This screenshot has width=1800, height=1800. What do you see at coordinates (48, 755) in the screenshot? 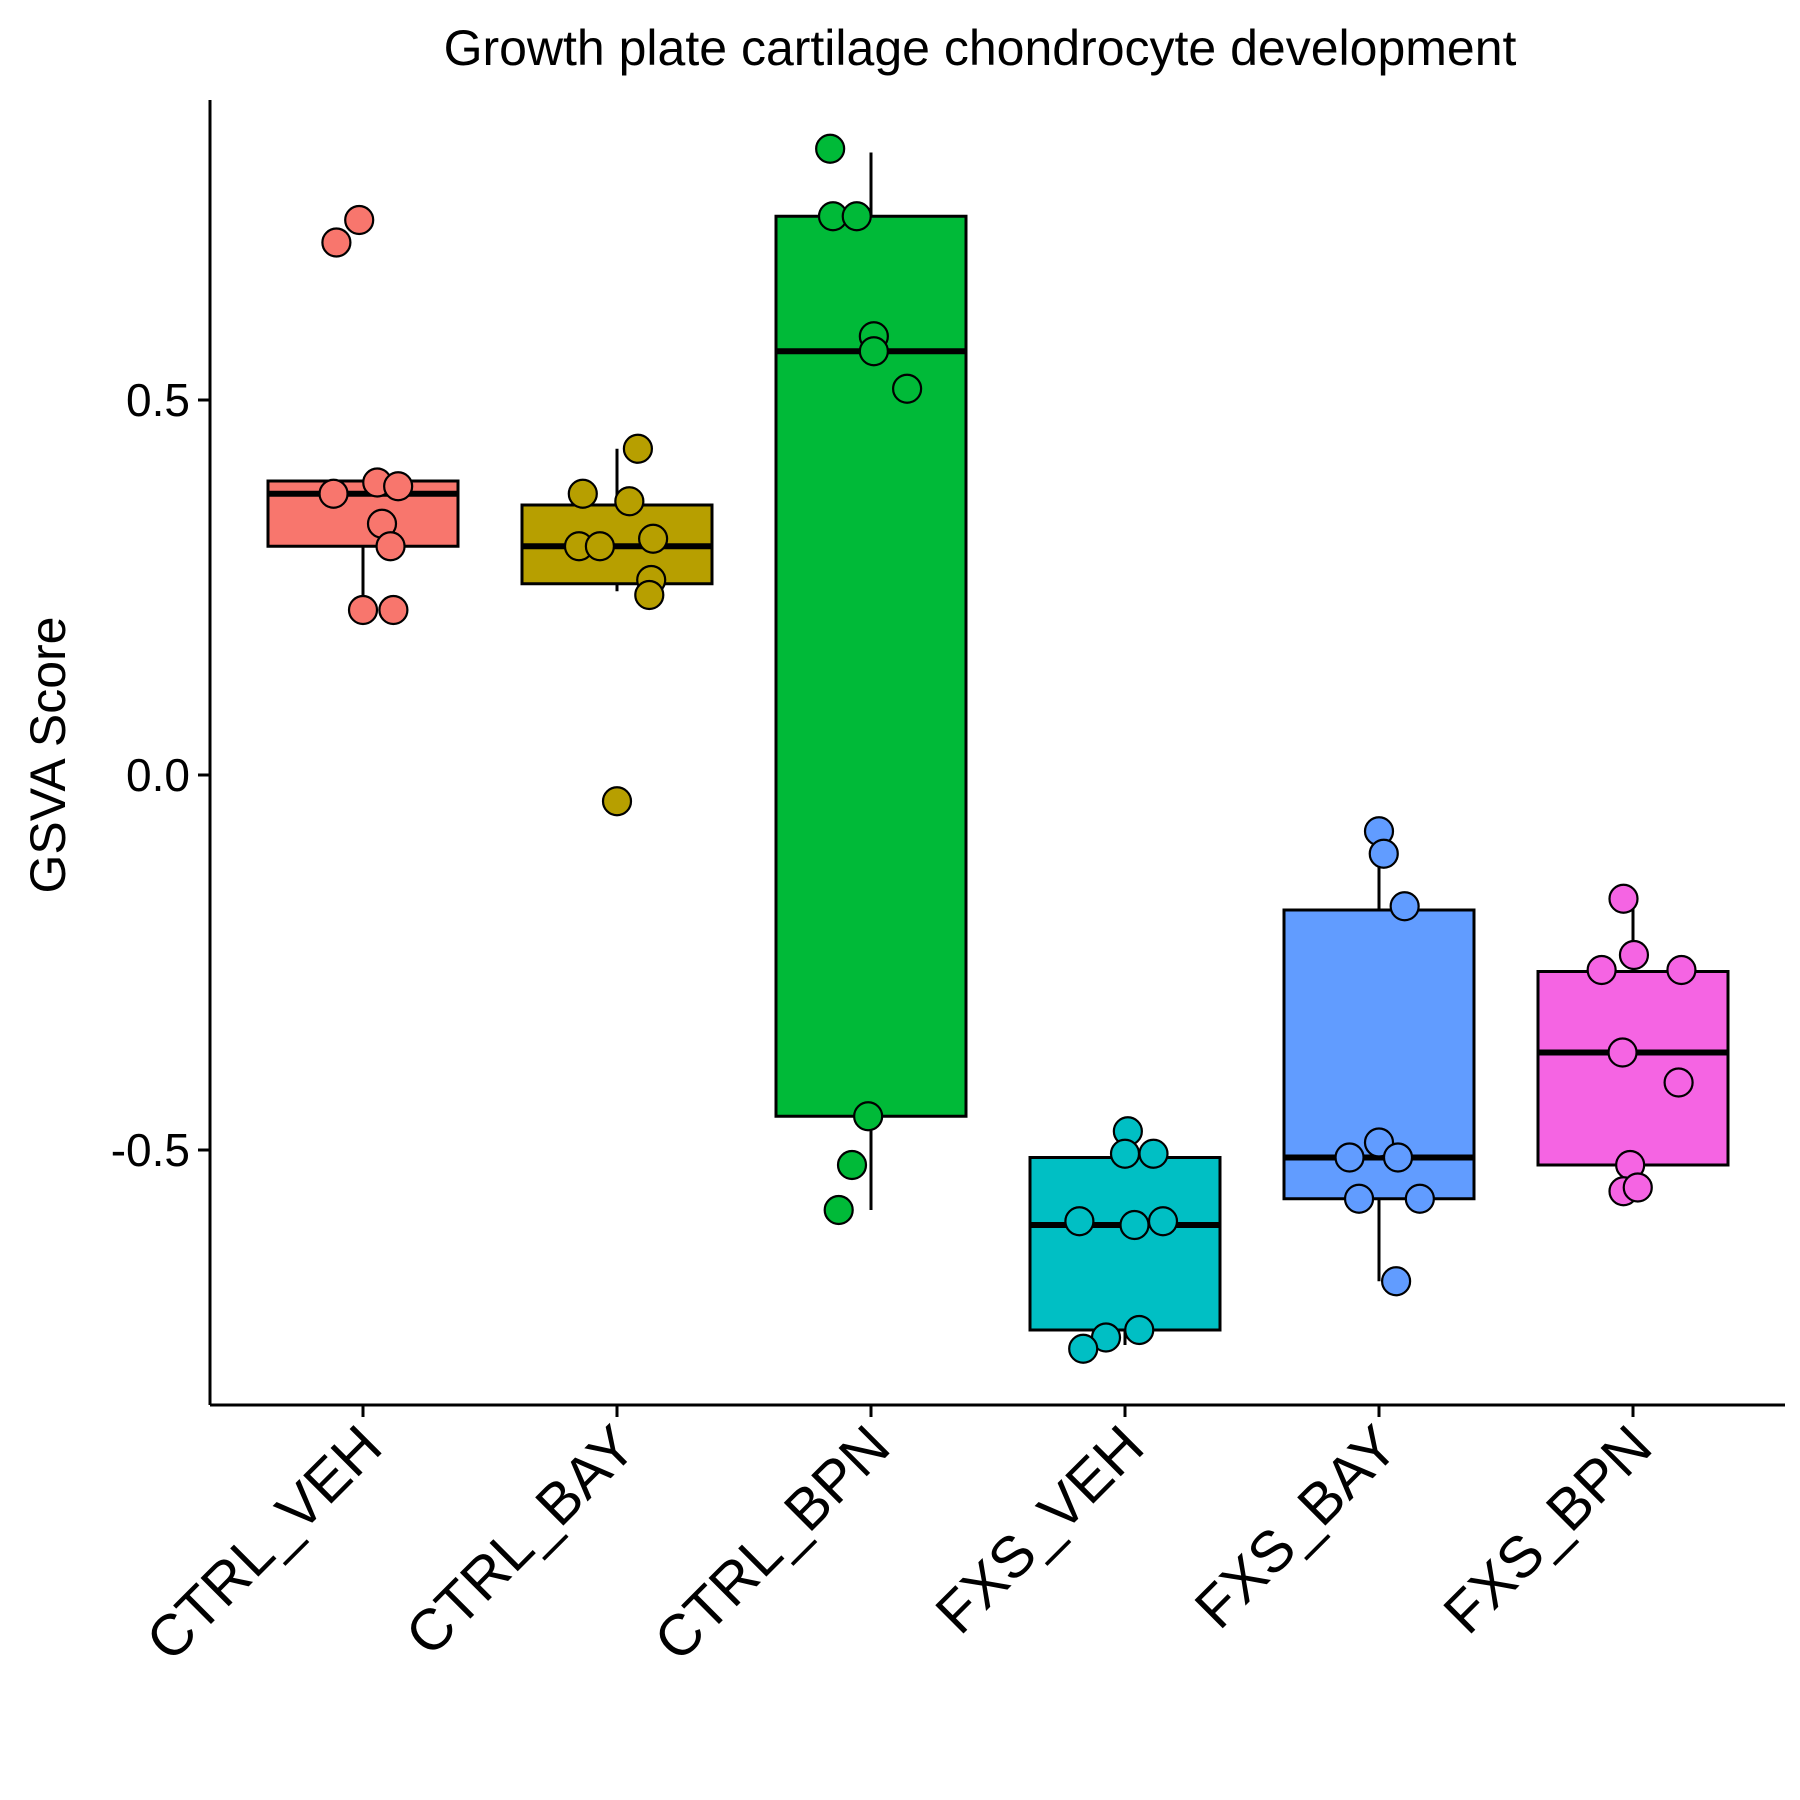
I see `y-axis-title: GSVA Score` at bounding box center [48, 755].